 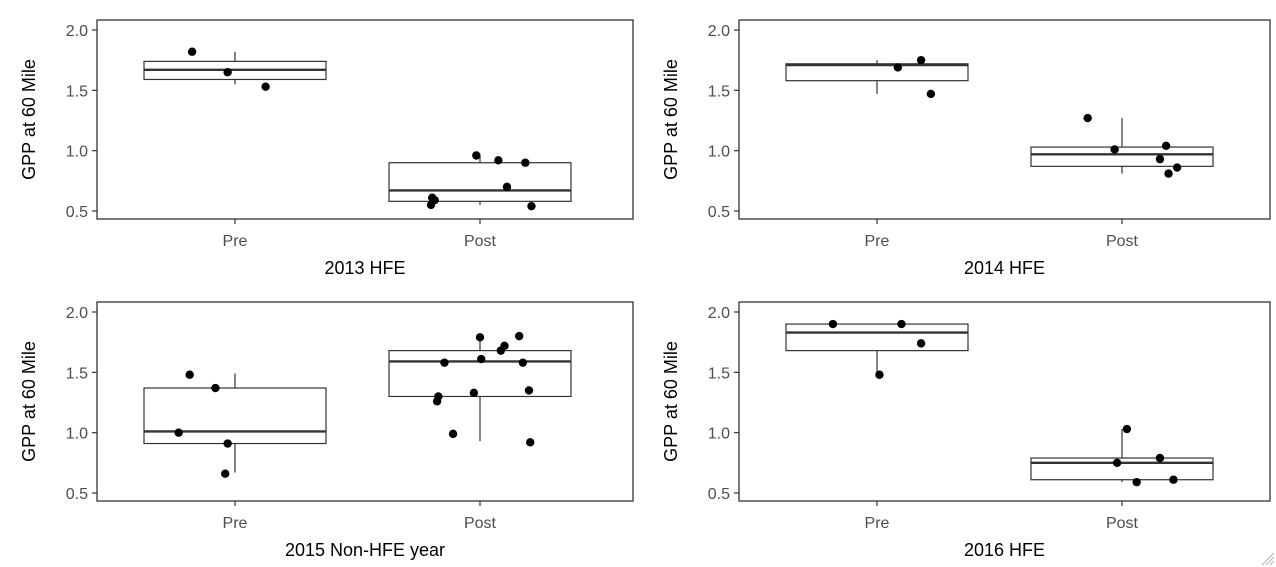 What do you see at coordinates (364, 268) in the screenshot?
I see `x-axis-title: 2013 HFE` at bounding box center [364, 268].